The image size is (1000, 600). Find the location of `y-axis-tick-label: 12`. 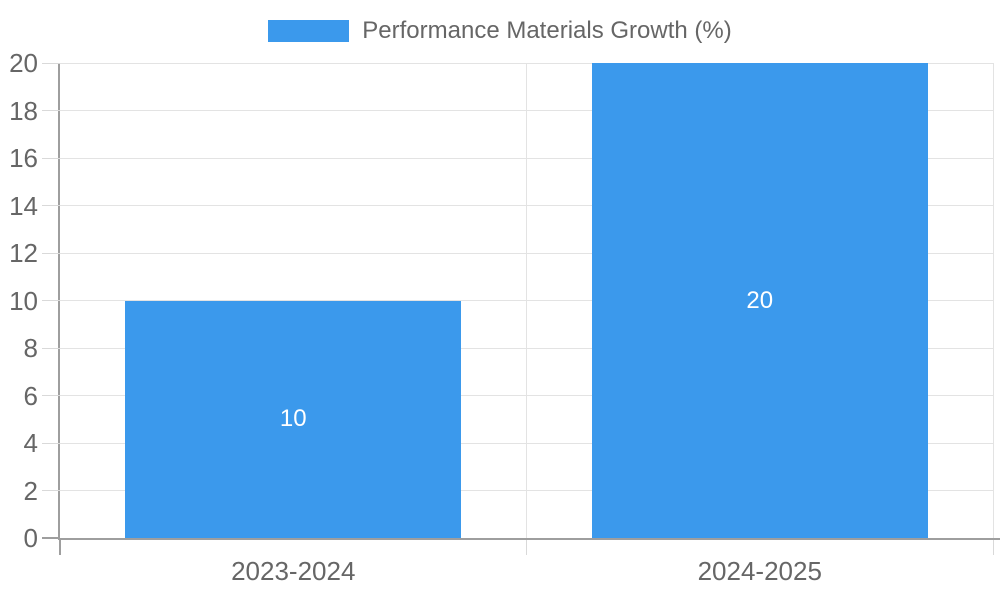

y-axis-tick-label: 12 is located at coordinates (23, 253).